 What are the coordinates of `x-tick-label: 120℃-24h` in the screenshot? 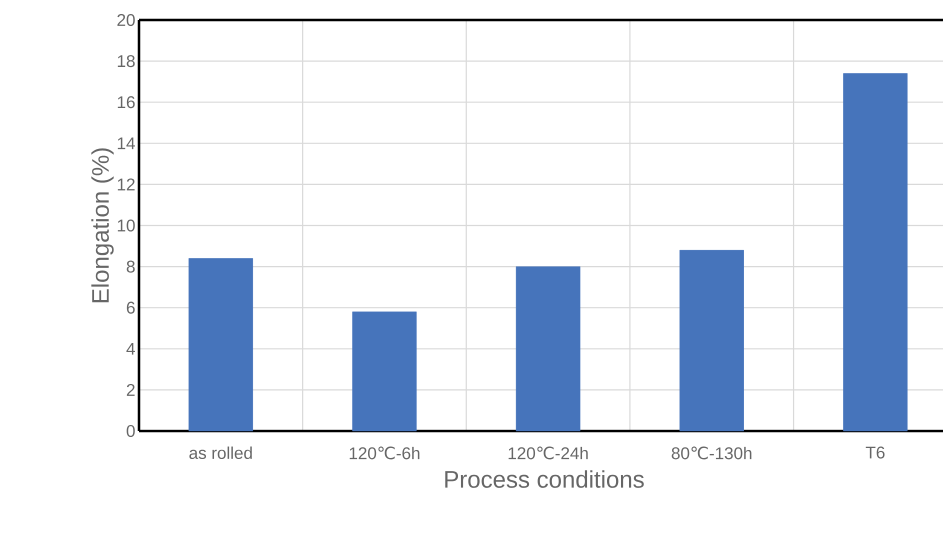 It's located at (548, 453).